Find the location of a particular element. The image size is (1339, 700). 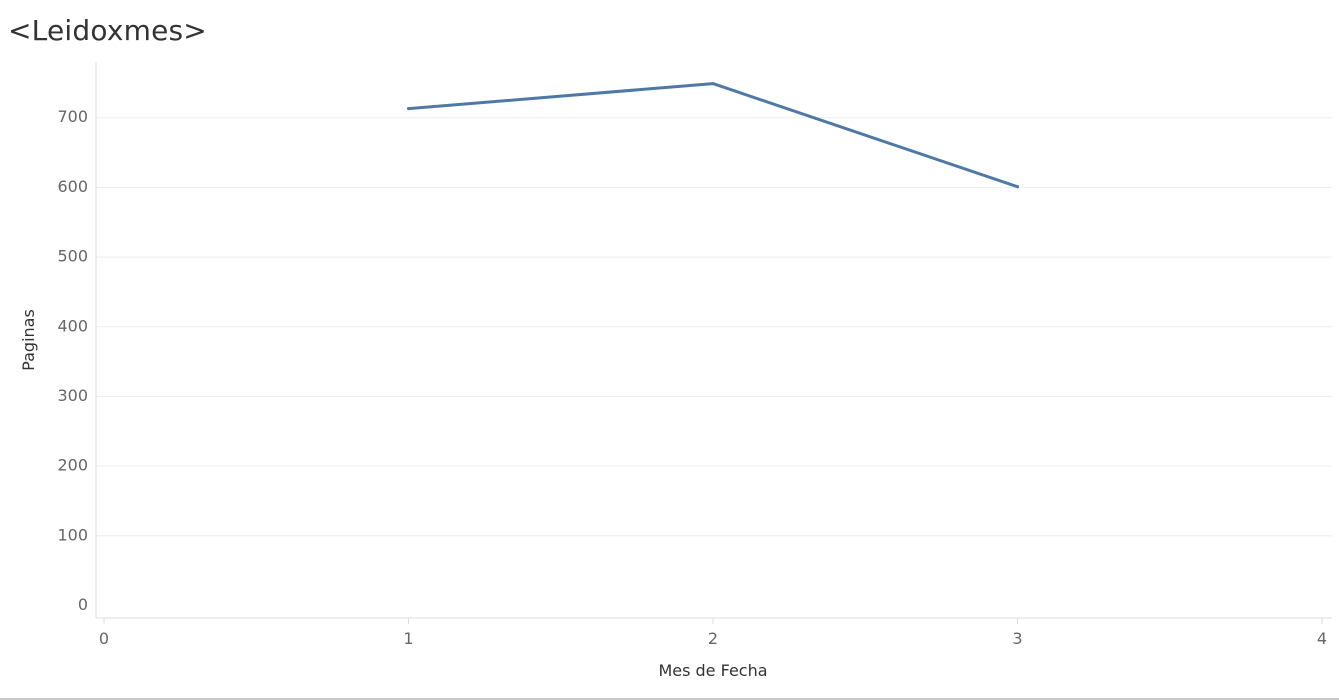

y-axis-title: Paginas is located at coordinates (28, 340).